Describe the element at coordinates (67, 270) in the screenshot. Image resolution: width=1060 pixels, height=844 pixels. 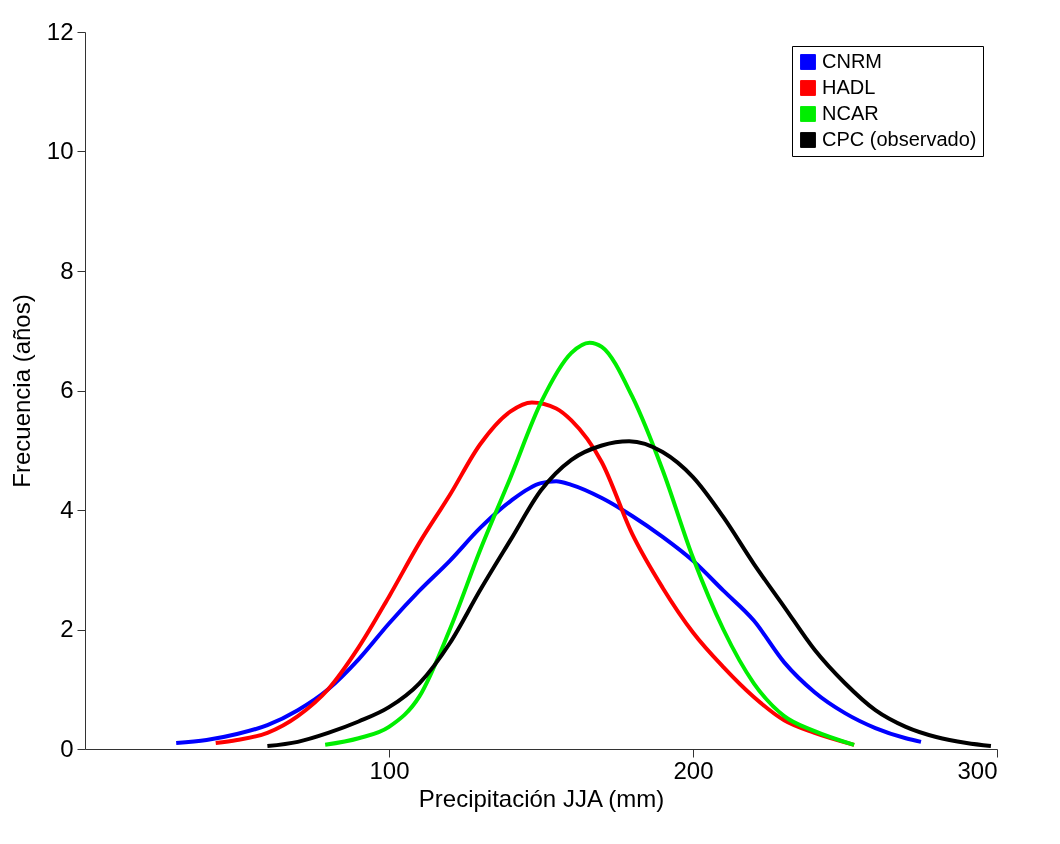
I see `y-tick-label: 8` at that location.